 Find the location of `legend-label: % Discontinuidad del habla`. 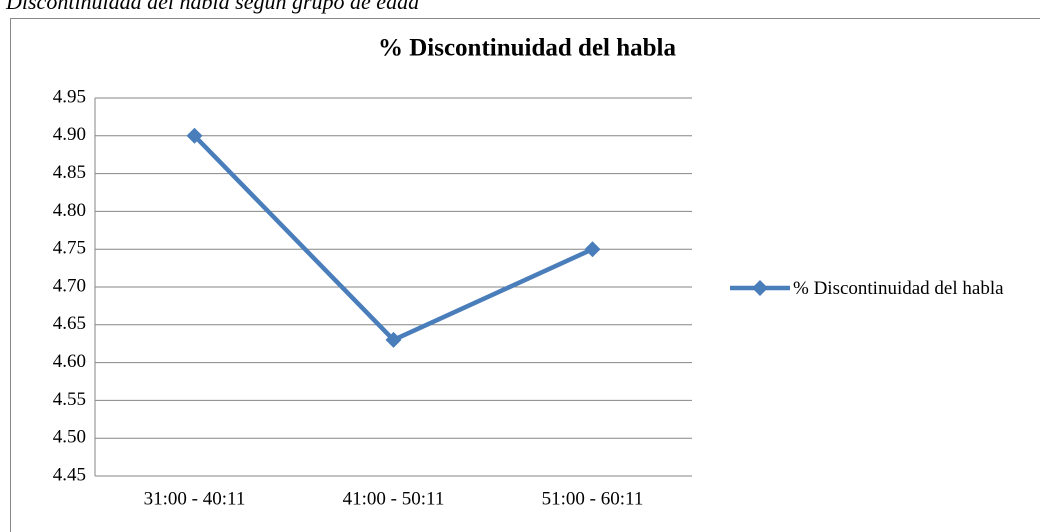

legend-label: % Discontinuidad del habla is located at coordinates (898, 288).